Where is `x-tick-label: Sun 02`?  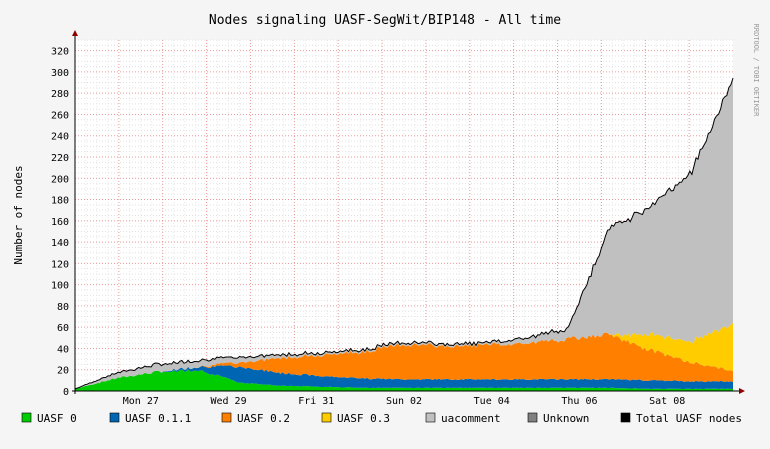
x-tick-label: Sun 02 is located at coordinates (404, 401).